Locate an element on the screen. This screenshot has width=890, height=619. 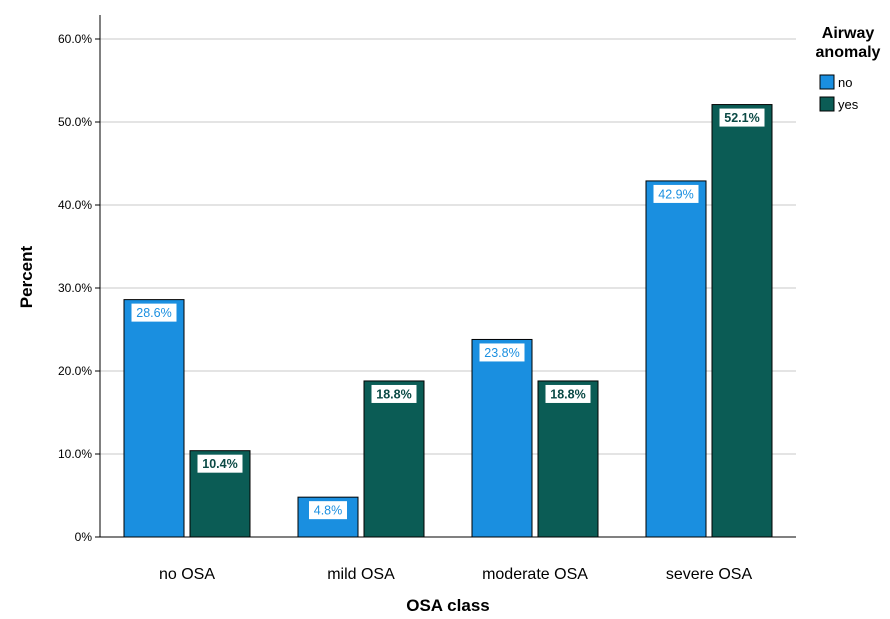
y-tick-label: 40.0% is located at coordinates (75, 205).